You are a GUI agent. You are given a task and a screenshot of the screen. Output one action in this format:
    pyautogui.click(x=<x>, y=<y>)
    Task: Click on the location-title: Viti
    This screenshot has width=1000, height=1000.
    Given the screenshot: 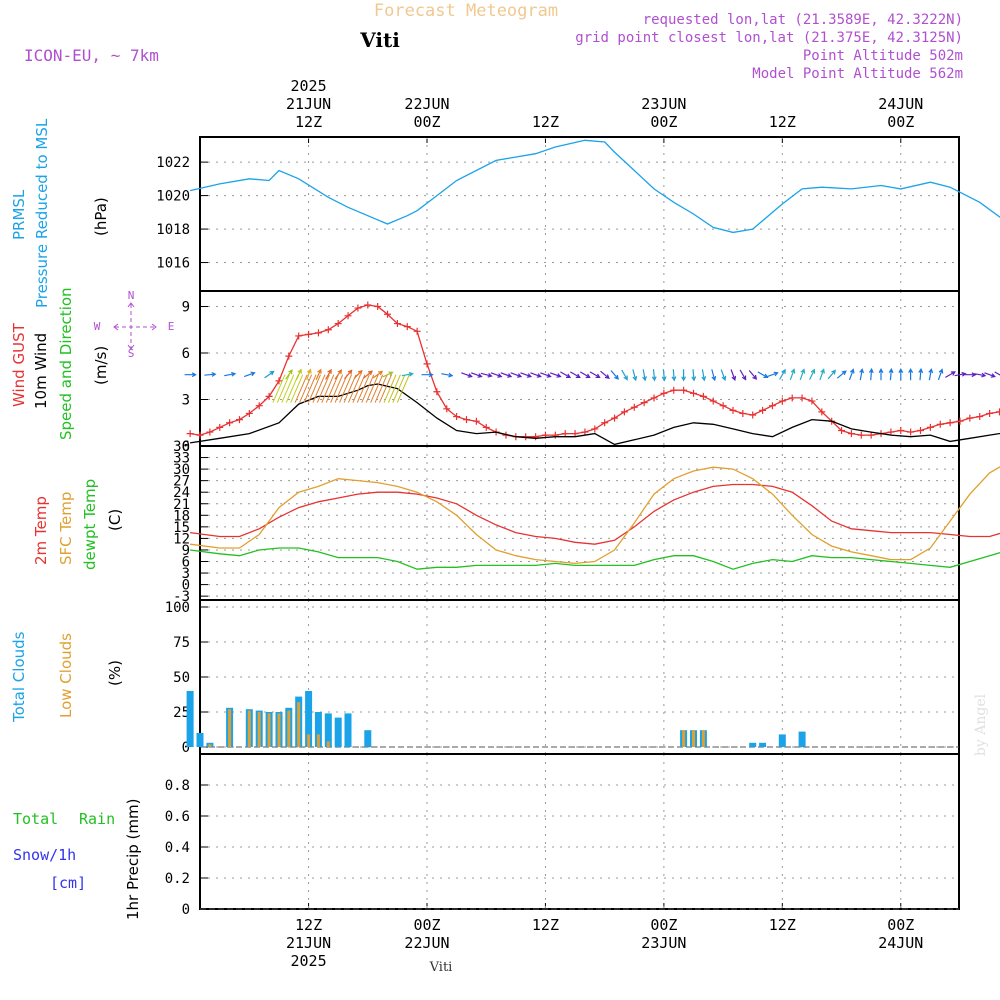 What is the action you would take?
    pyautogui.click(x=379, y=40)
    